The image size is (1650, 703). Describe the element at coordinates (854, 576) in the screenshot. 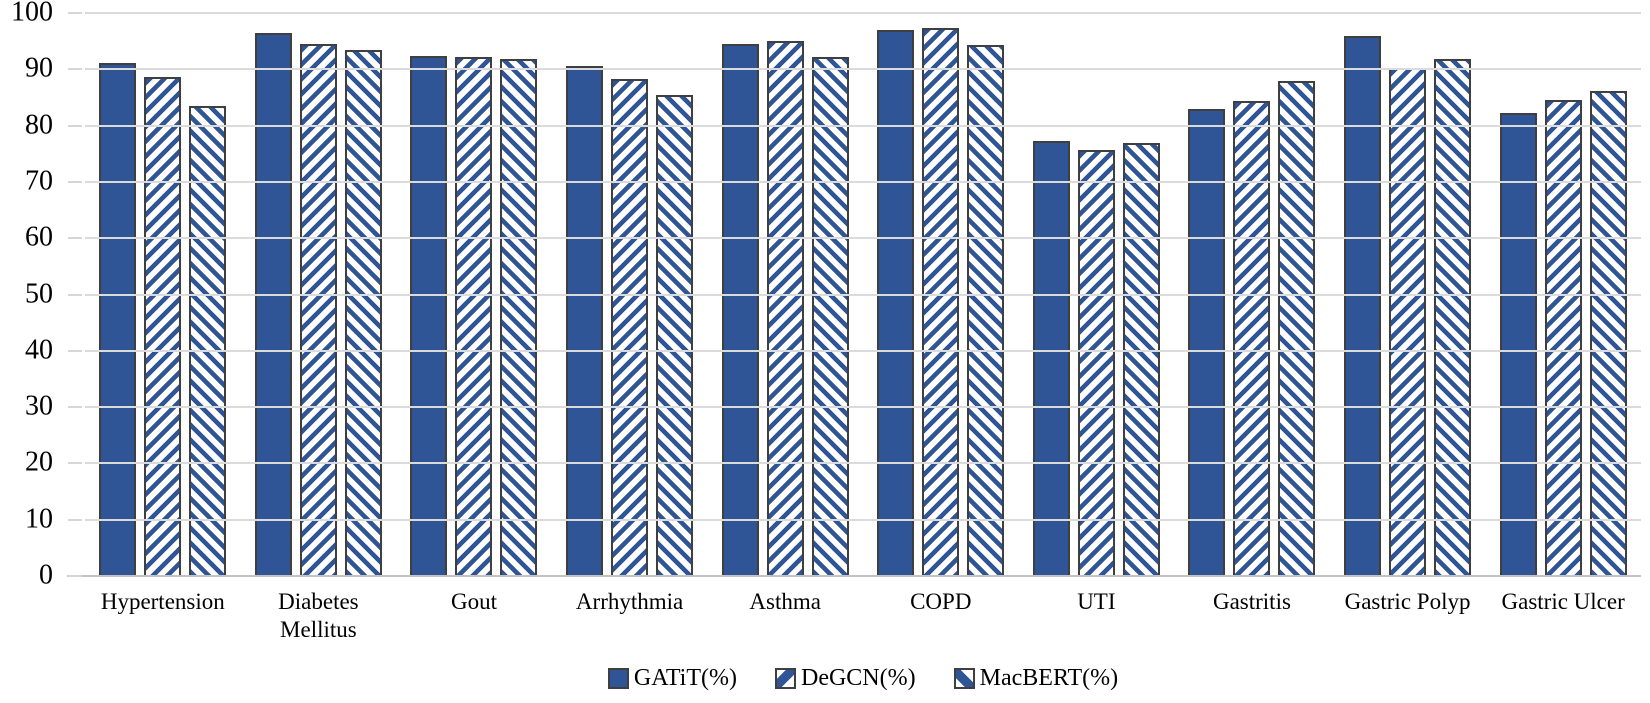

I see `x-axis-line` at that location.